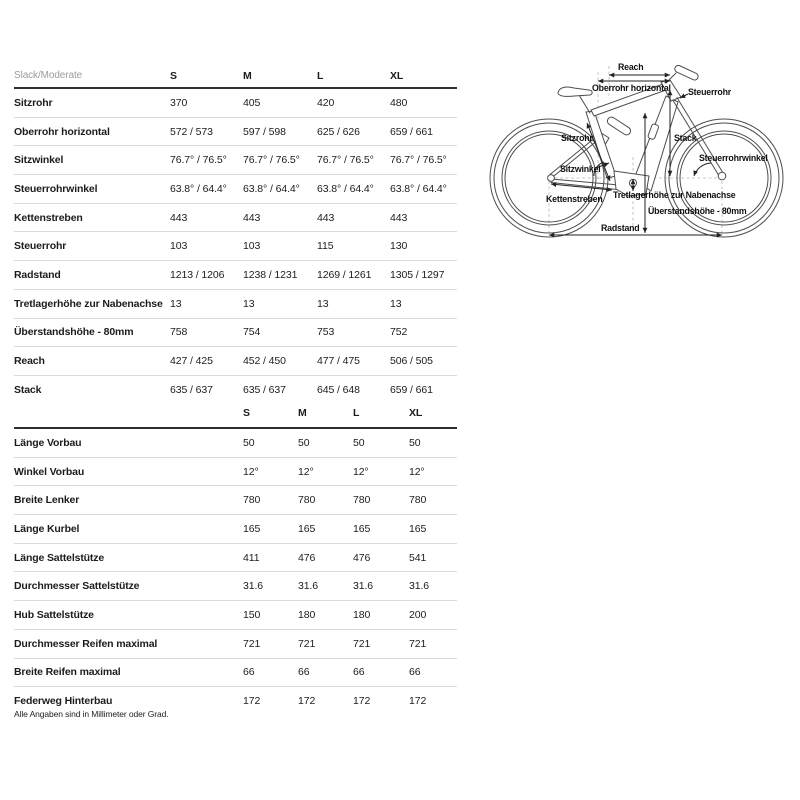 This screenshot has height=800, width=800. What do you see at coordinates (630, 67) in the screenshot?
I see `label-reach: Reach` at bounding box center [630, 67].